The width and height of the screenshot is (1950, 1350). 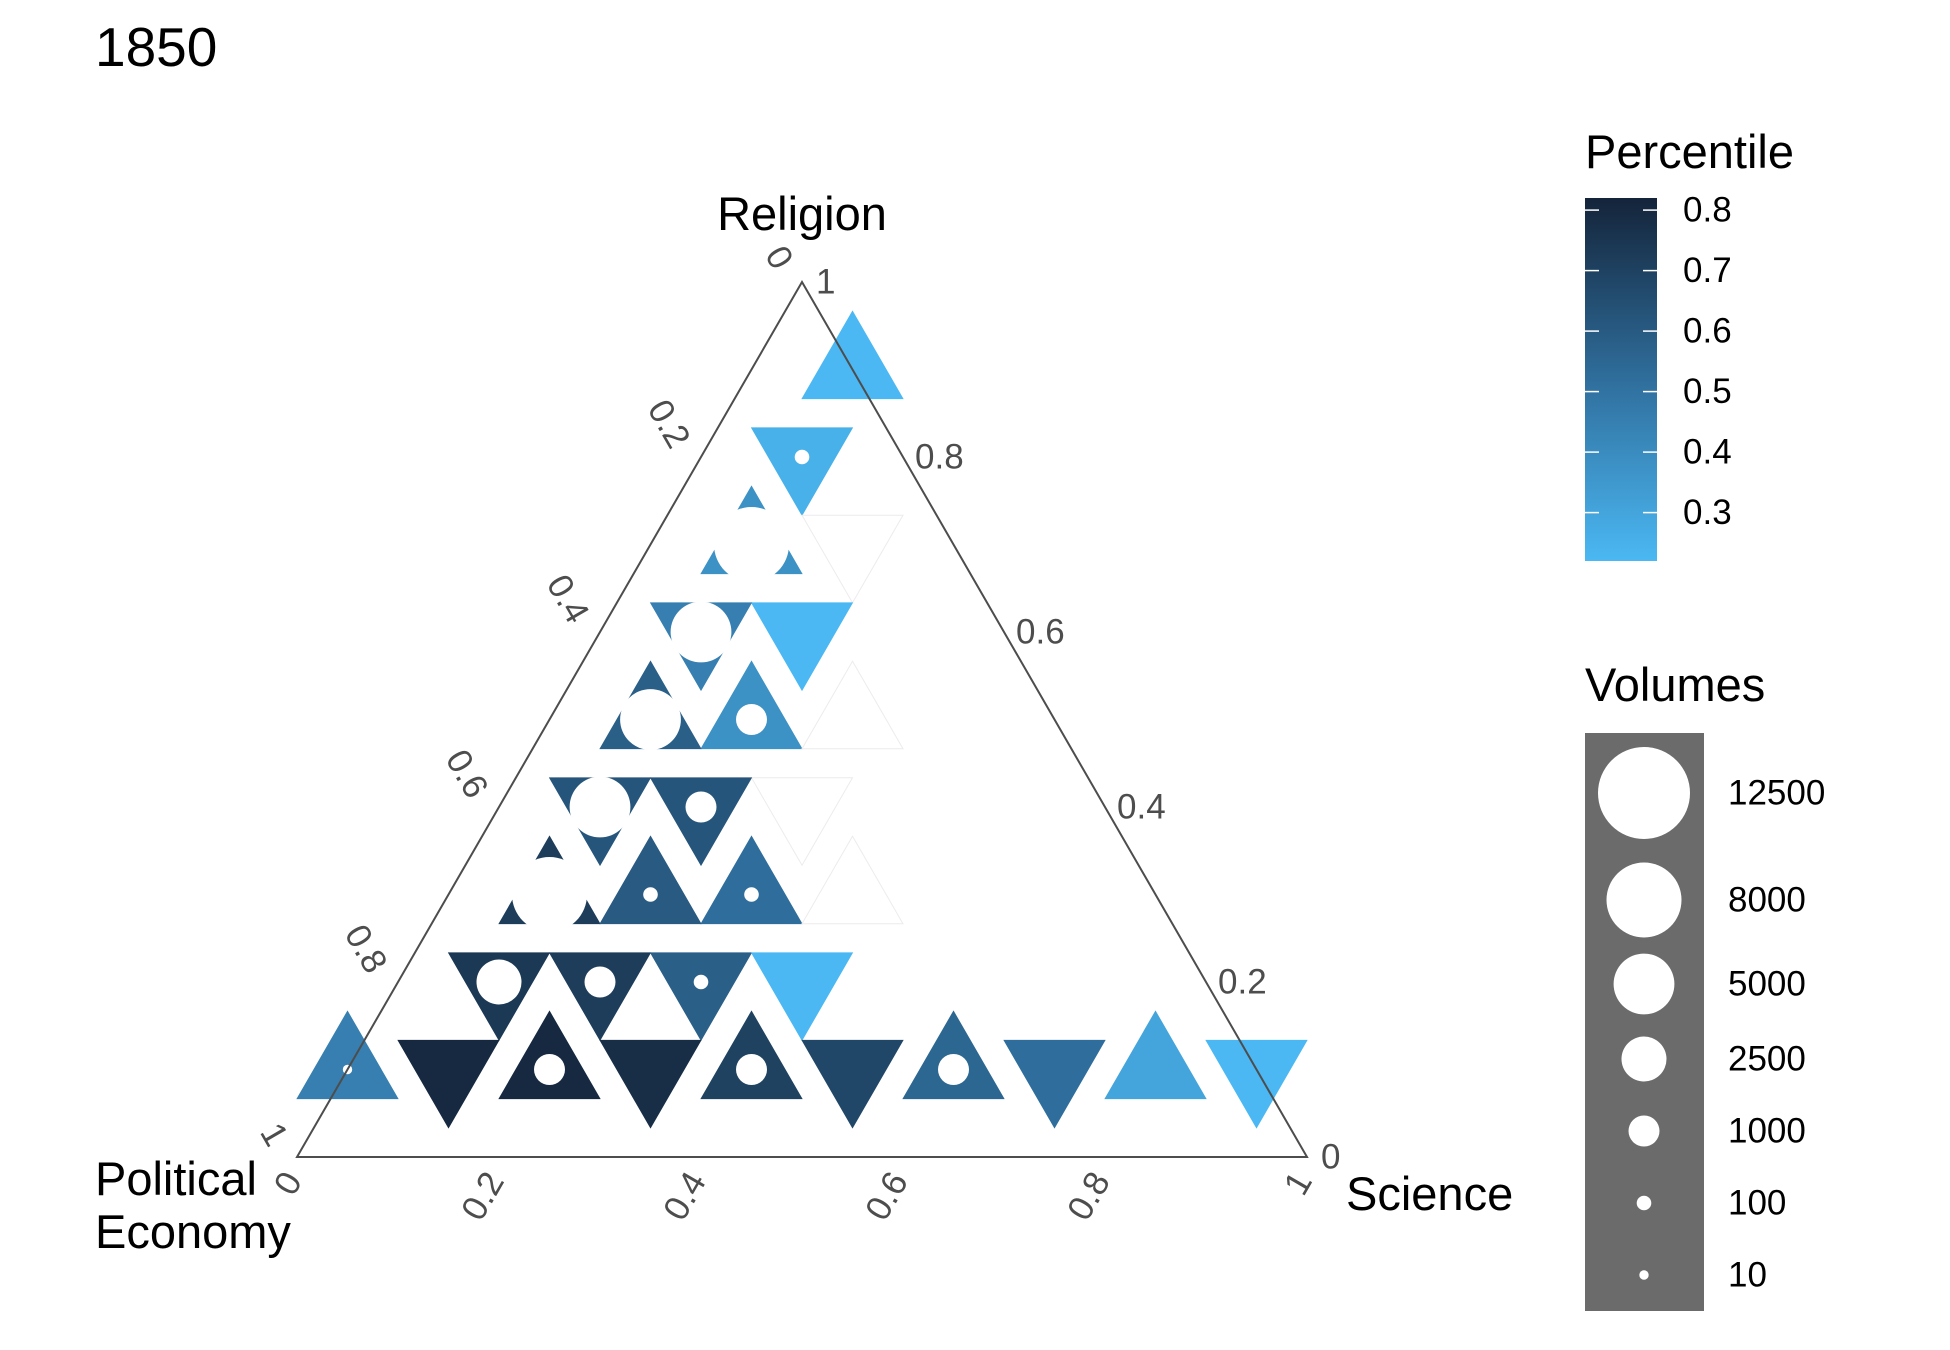 I want to click on vertex-label-political-economy-line-1: Political, so click(x=176, y=1178).